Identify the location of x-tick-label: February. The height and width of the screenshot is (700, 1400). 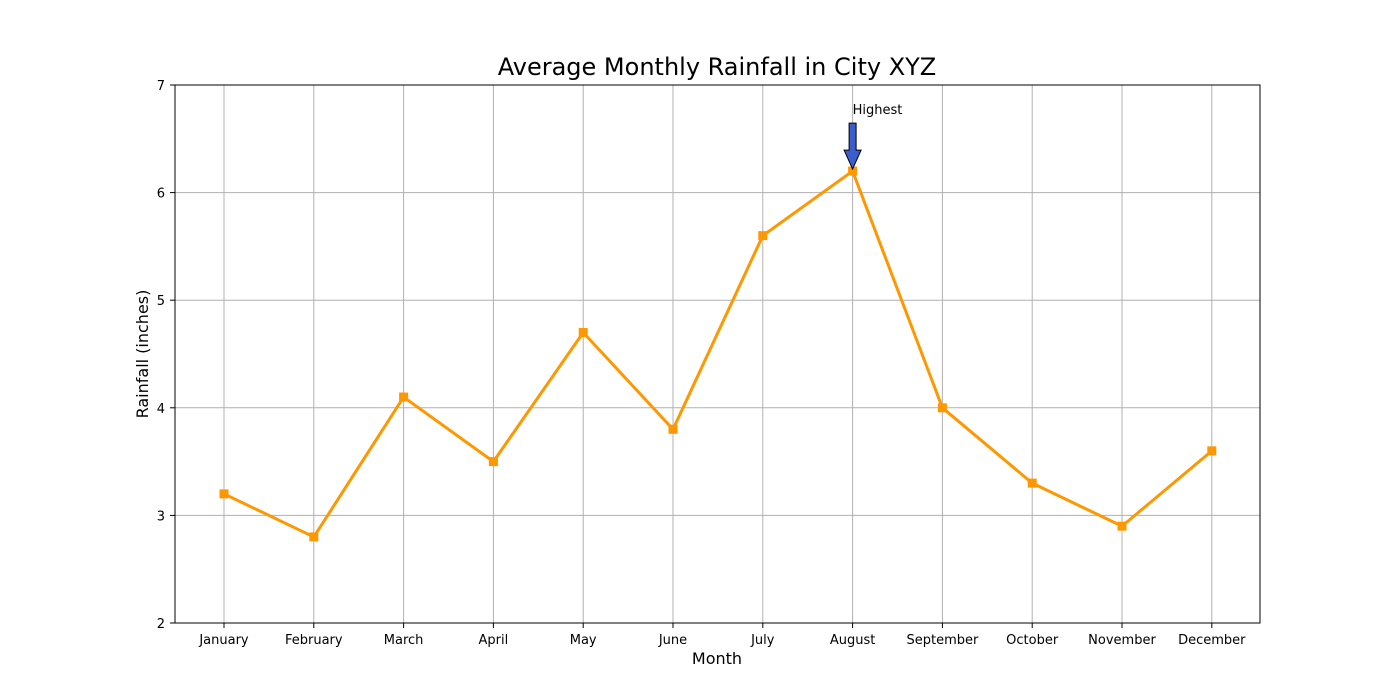
(314, 640).